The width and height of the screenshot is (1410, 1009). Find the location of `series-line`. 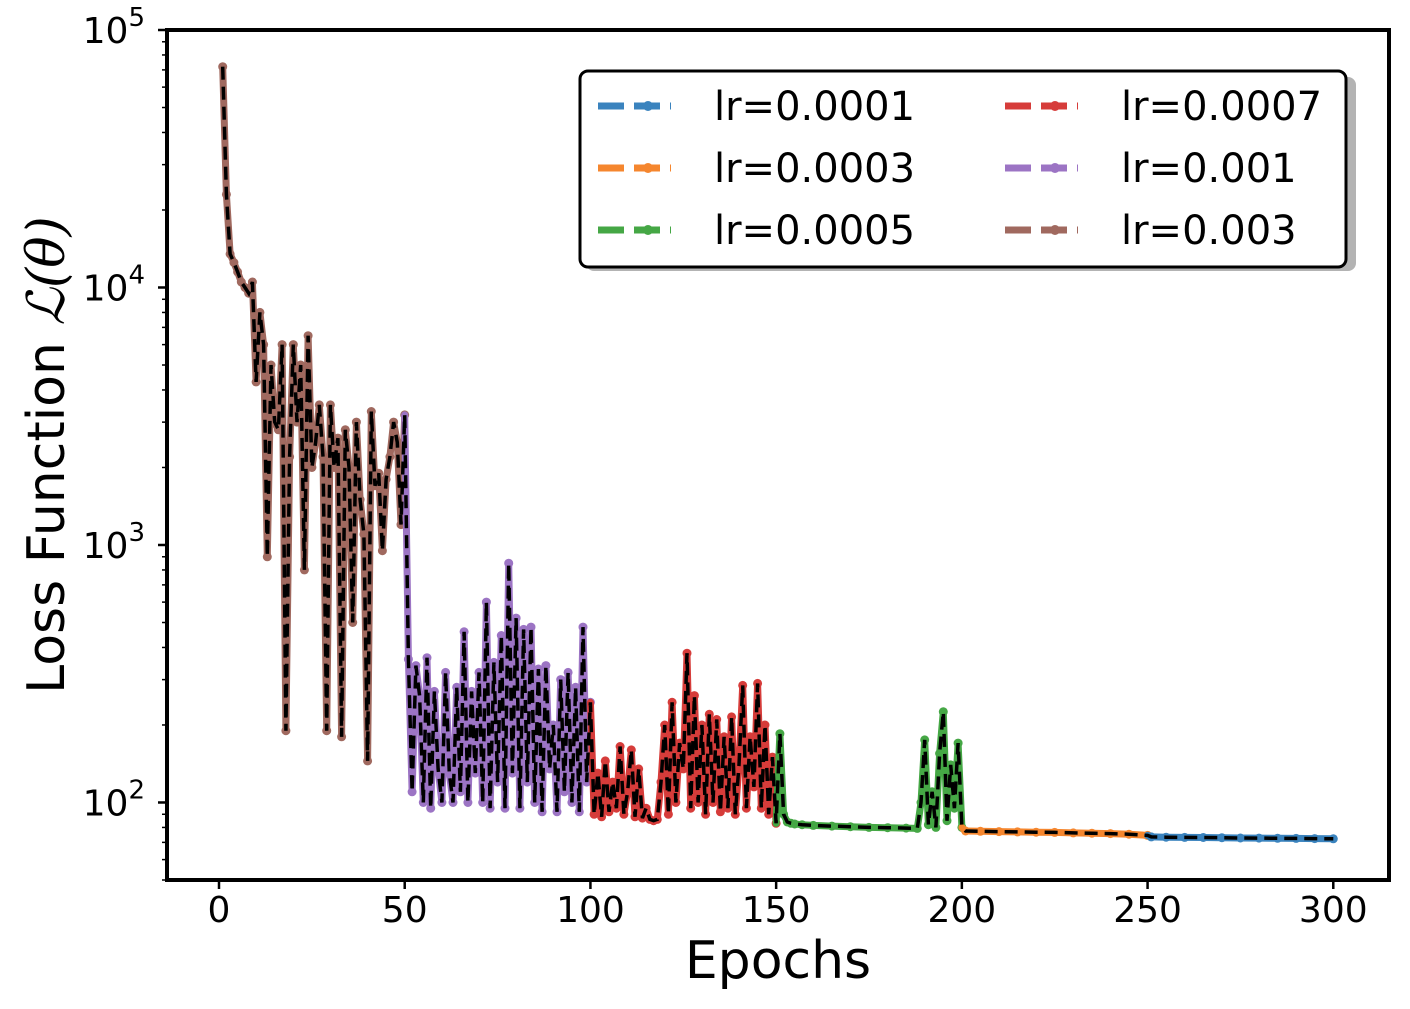

series-line is located at coordinates (314, 414).